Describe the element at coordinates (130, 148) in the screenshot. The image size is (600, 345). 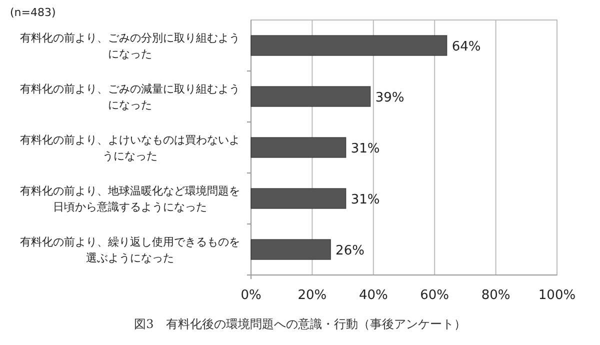
I see `y-tick-label: 有料化の前より、よけいなものは買わないようになった` at that location.